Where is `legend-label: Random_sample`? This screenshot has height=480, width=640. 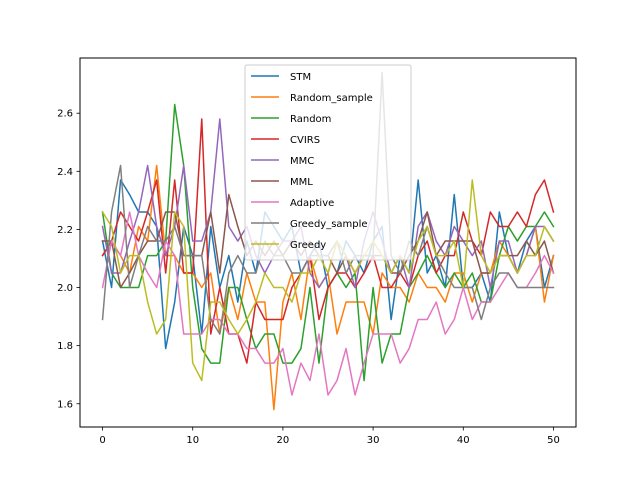 legend-label: Random_sample is located at coordinates (331, 98).